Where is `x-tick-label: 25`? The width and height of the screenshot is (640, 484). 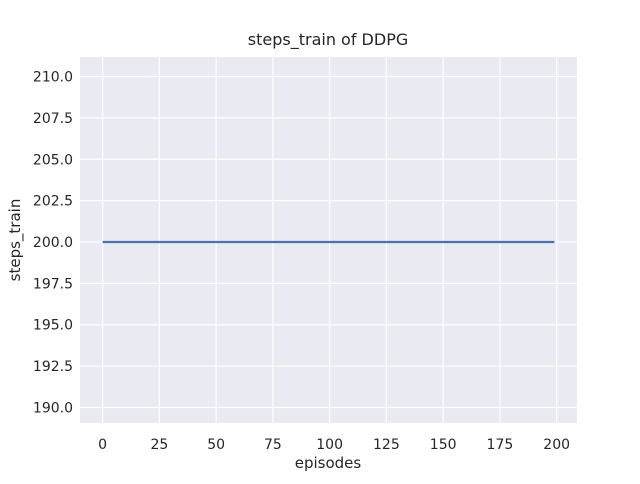
x-tick-label: 25 is located at coordinates (159, 445).